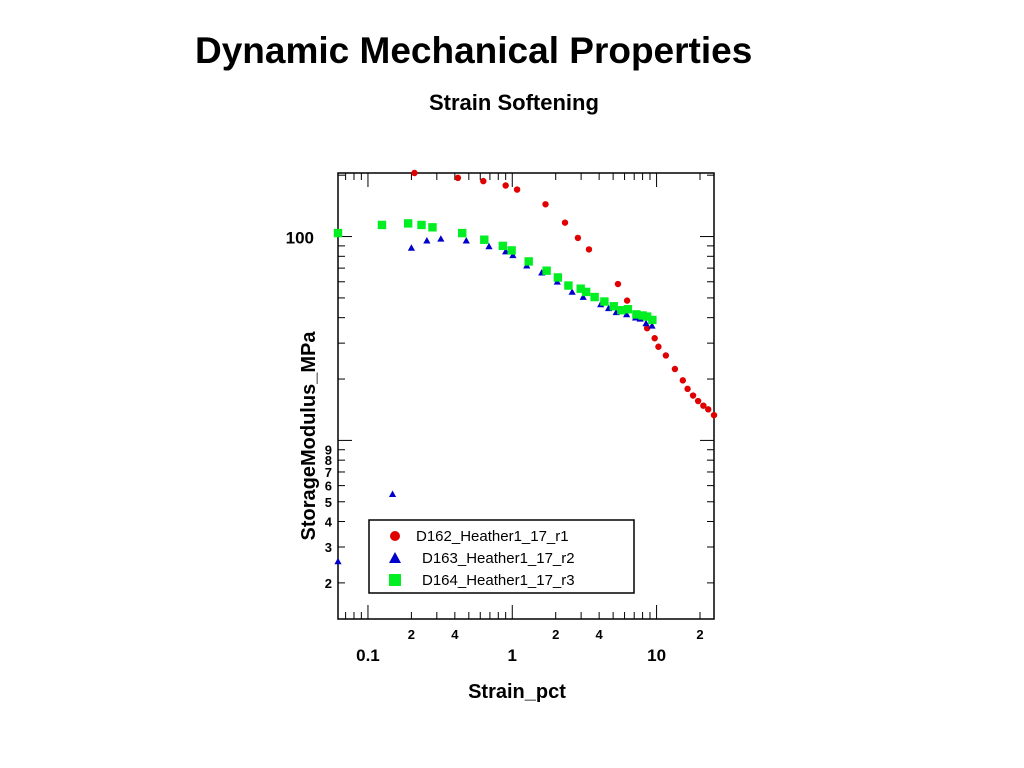 This screenshot has width=1024, height=768. What do you see at coordinates (512, 655) in the screenshot?
I see `x-tick-label: 1` at bounding box center [512, 655].